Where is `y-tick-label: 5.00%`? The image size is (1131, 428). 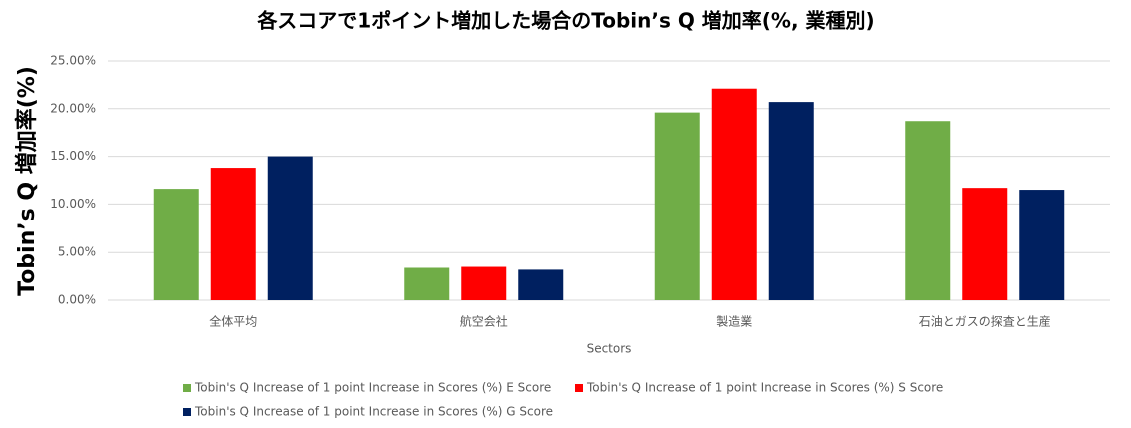 y-tick-label: 5.00% is located at coordinates (77, 252).